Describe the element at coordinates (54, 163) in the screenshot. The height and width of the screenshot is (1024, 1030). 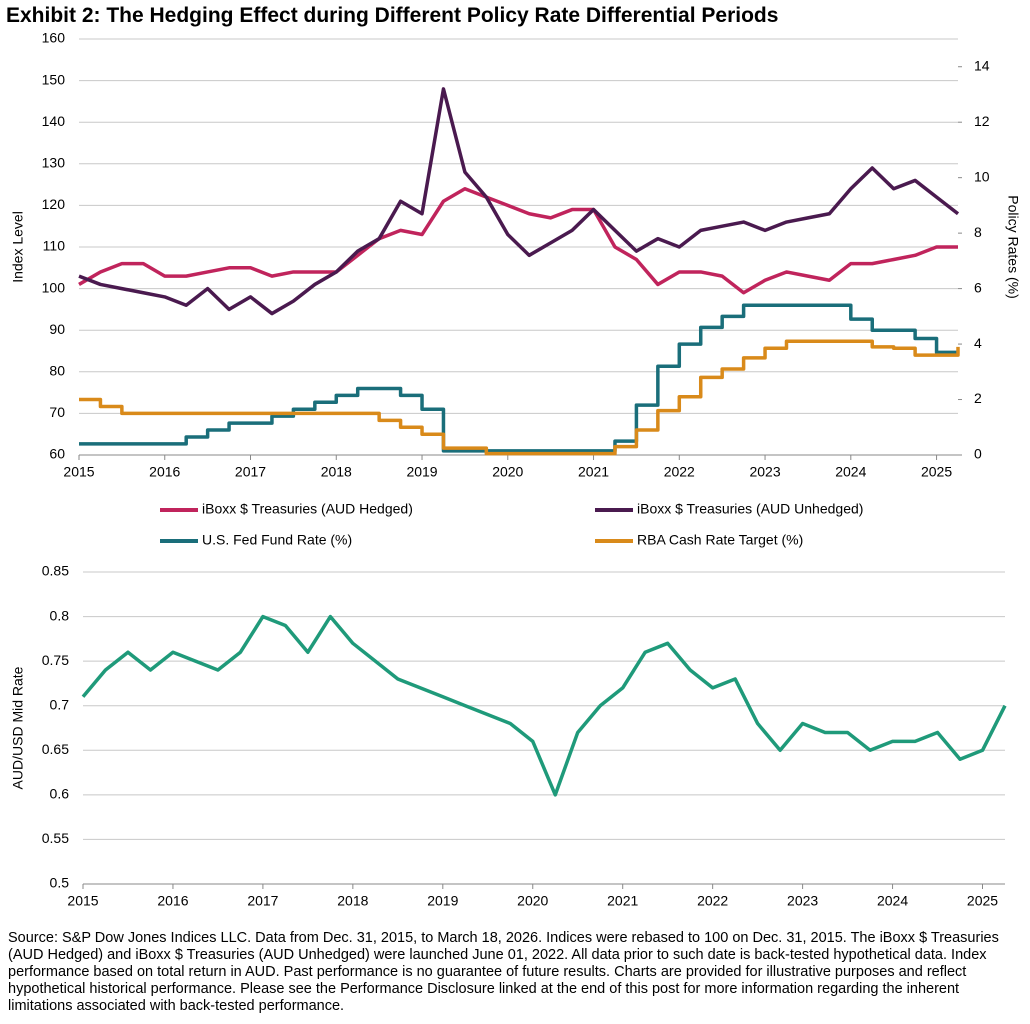
I see `y-tick-label: 130` at that location.